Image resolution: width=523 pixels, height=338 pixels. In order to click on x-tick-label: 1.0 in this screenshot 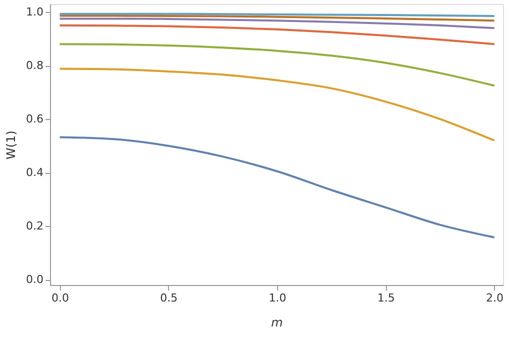, I will do `click(277, 298)`.